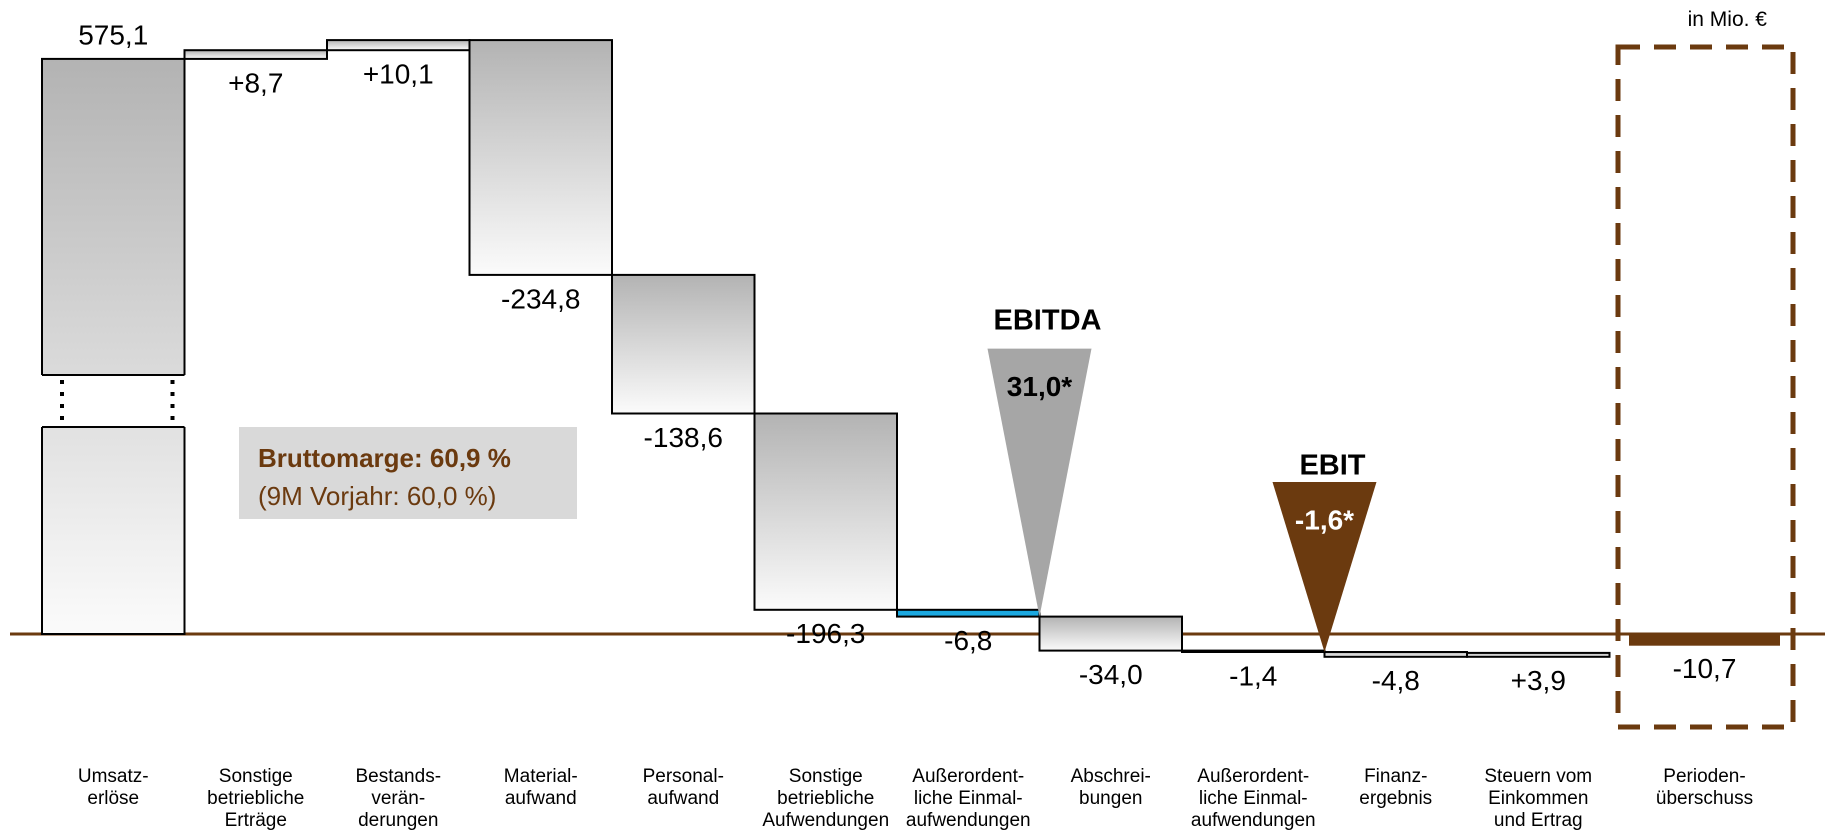 The width and height of the screenshot is (1825, 840). I want to click on x-tick-label: Personal- aufwand, so click(683, 787).